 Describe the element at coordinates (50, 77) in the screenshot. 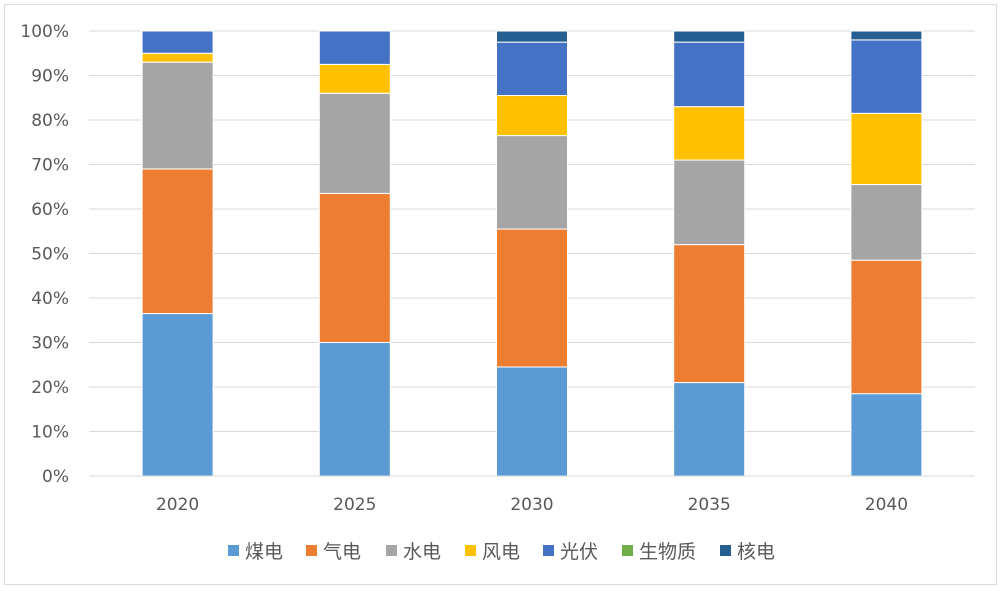

I see `y-tick-label: 90%` at that location.